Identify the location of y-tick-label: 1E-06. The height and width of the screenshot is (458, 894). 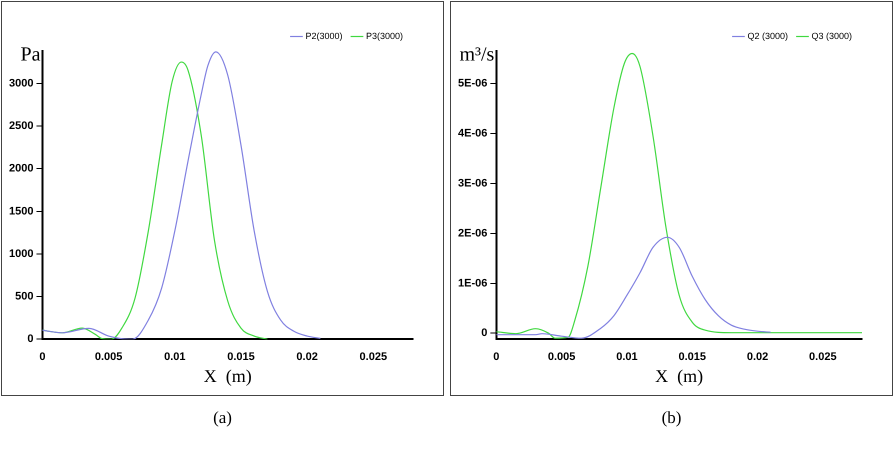
(473, 283).